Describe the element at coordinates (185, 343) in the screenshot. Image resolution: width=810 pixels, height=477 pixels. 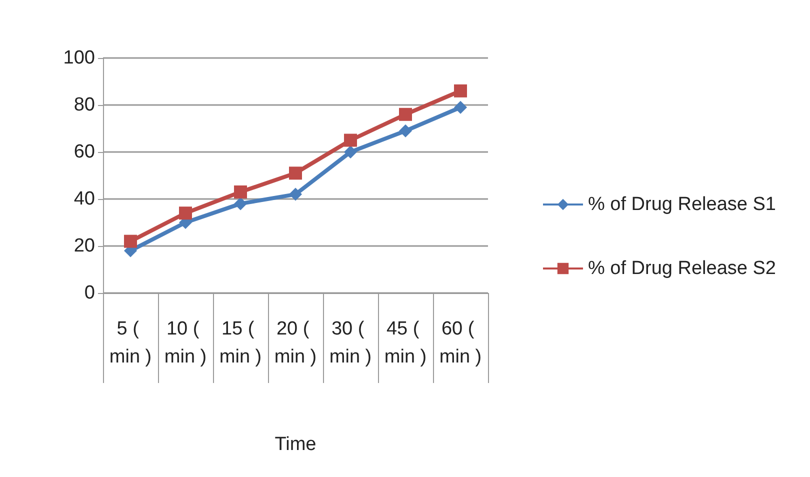
I see `x-tick-label: 10 ( min )` at that location.